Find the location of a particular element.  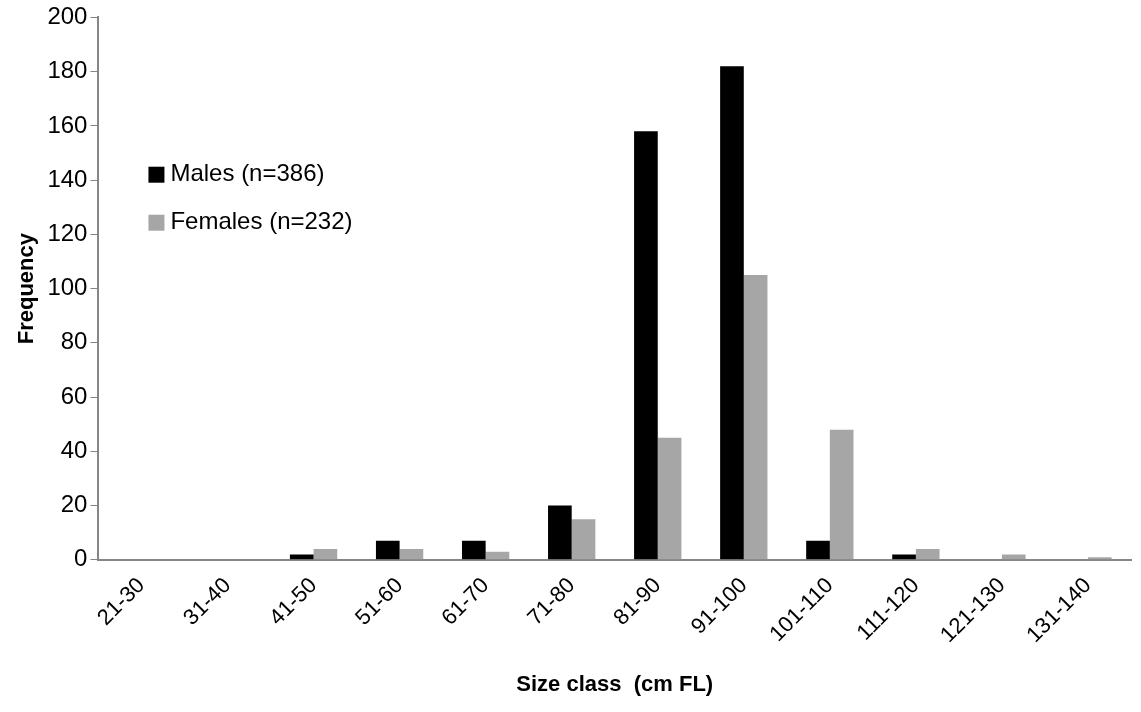

y-tick-label: 20 is located at coordinates (74, 504).